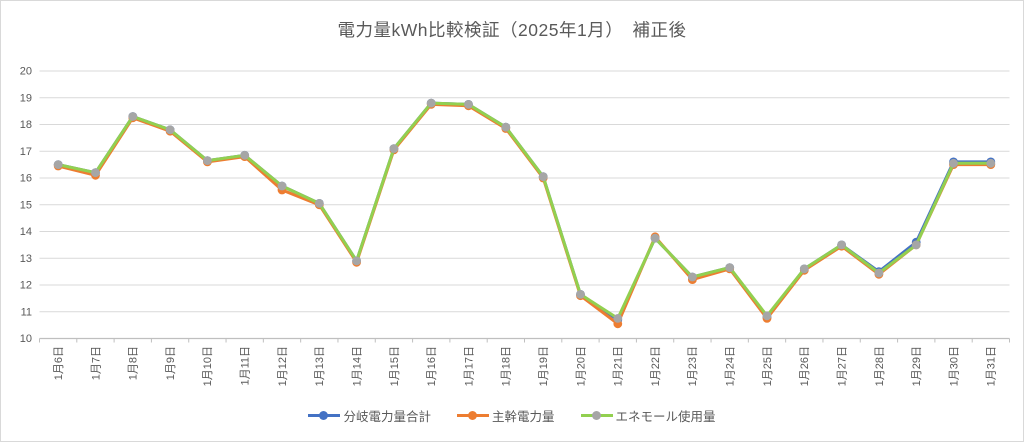 The height and width of the screenshot is (442, 1024). I want to click on svg-text: 20, so click(26, 72).